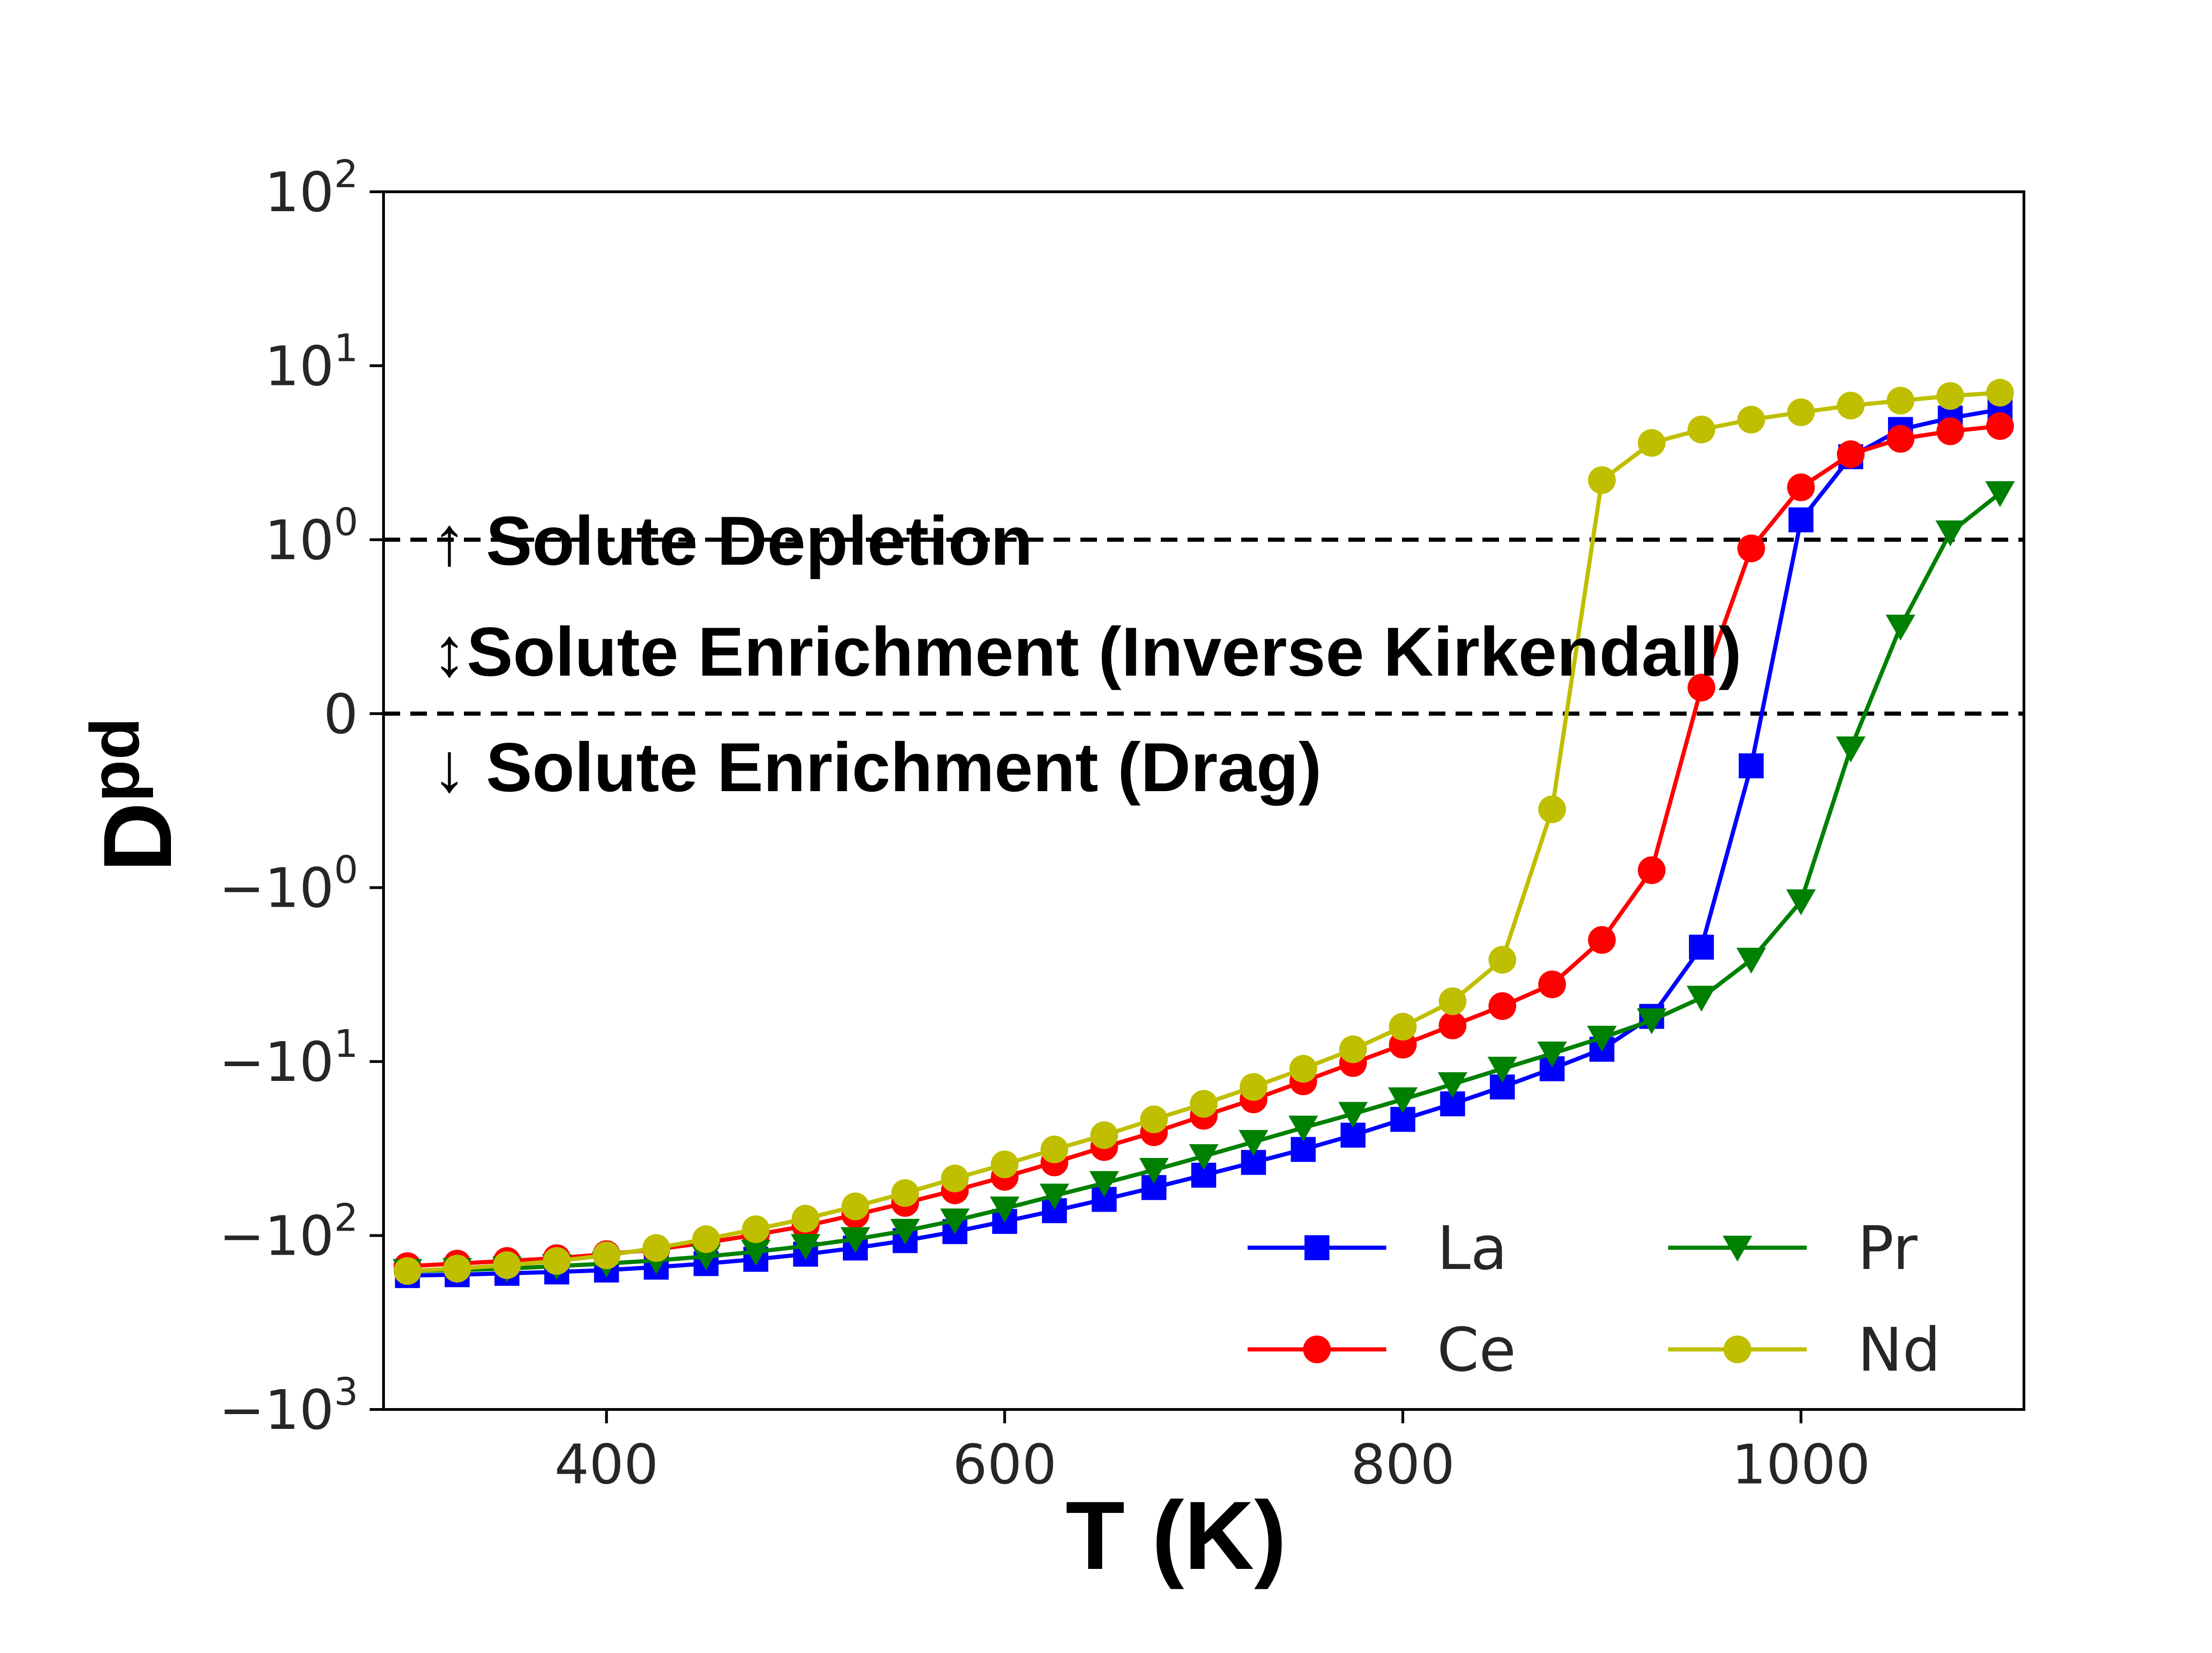  I want to click on y-axis-ticks: 10² 10¹ 100 0 −100 −101 −102 −103, so click(301, 797).